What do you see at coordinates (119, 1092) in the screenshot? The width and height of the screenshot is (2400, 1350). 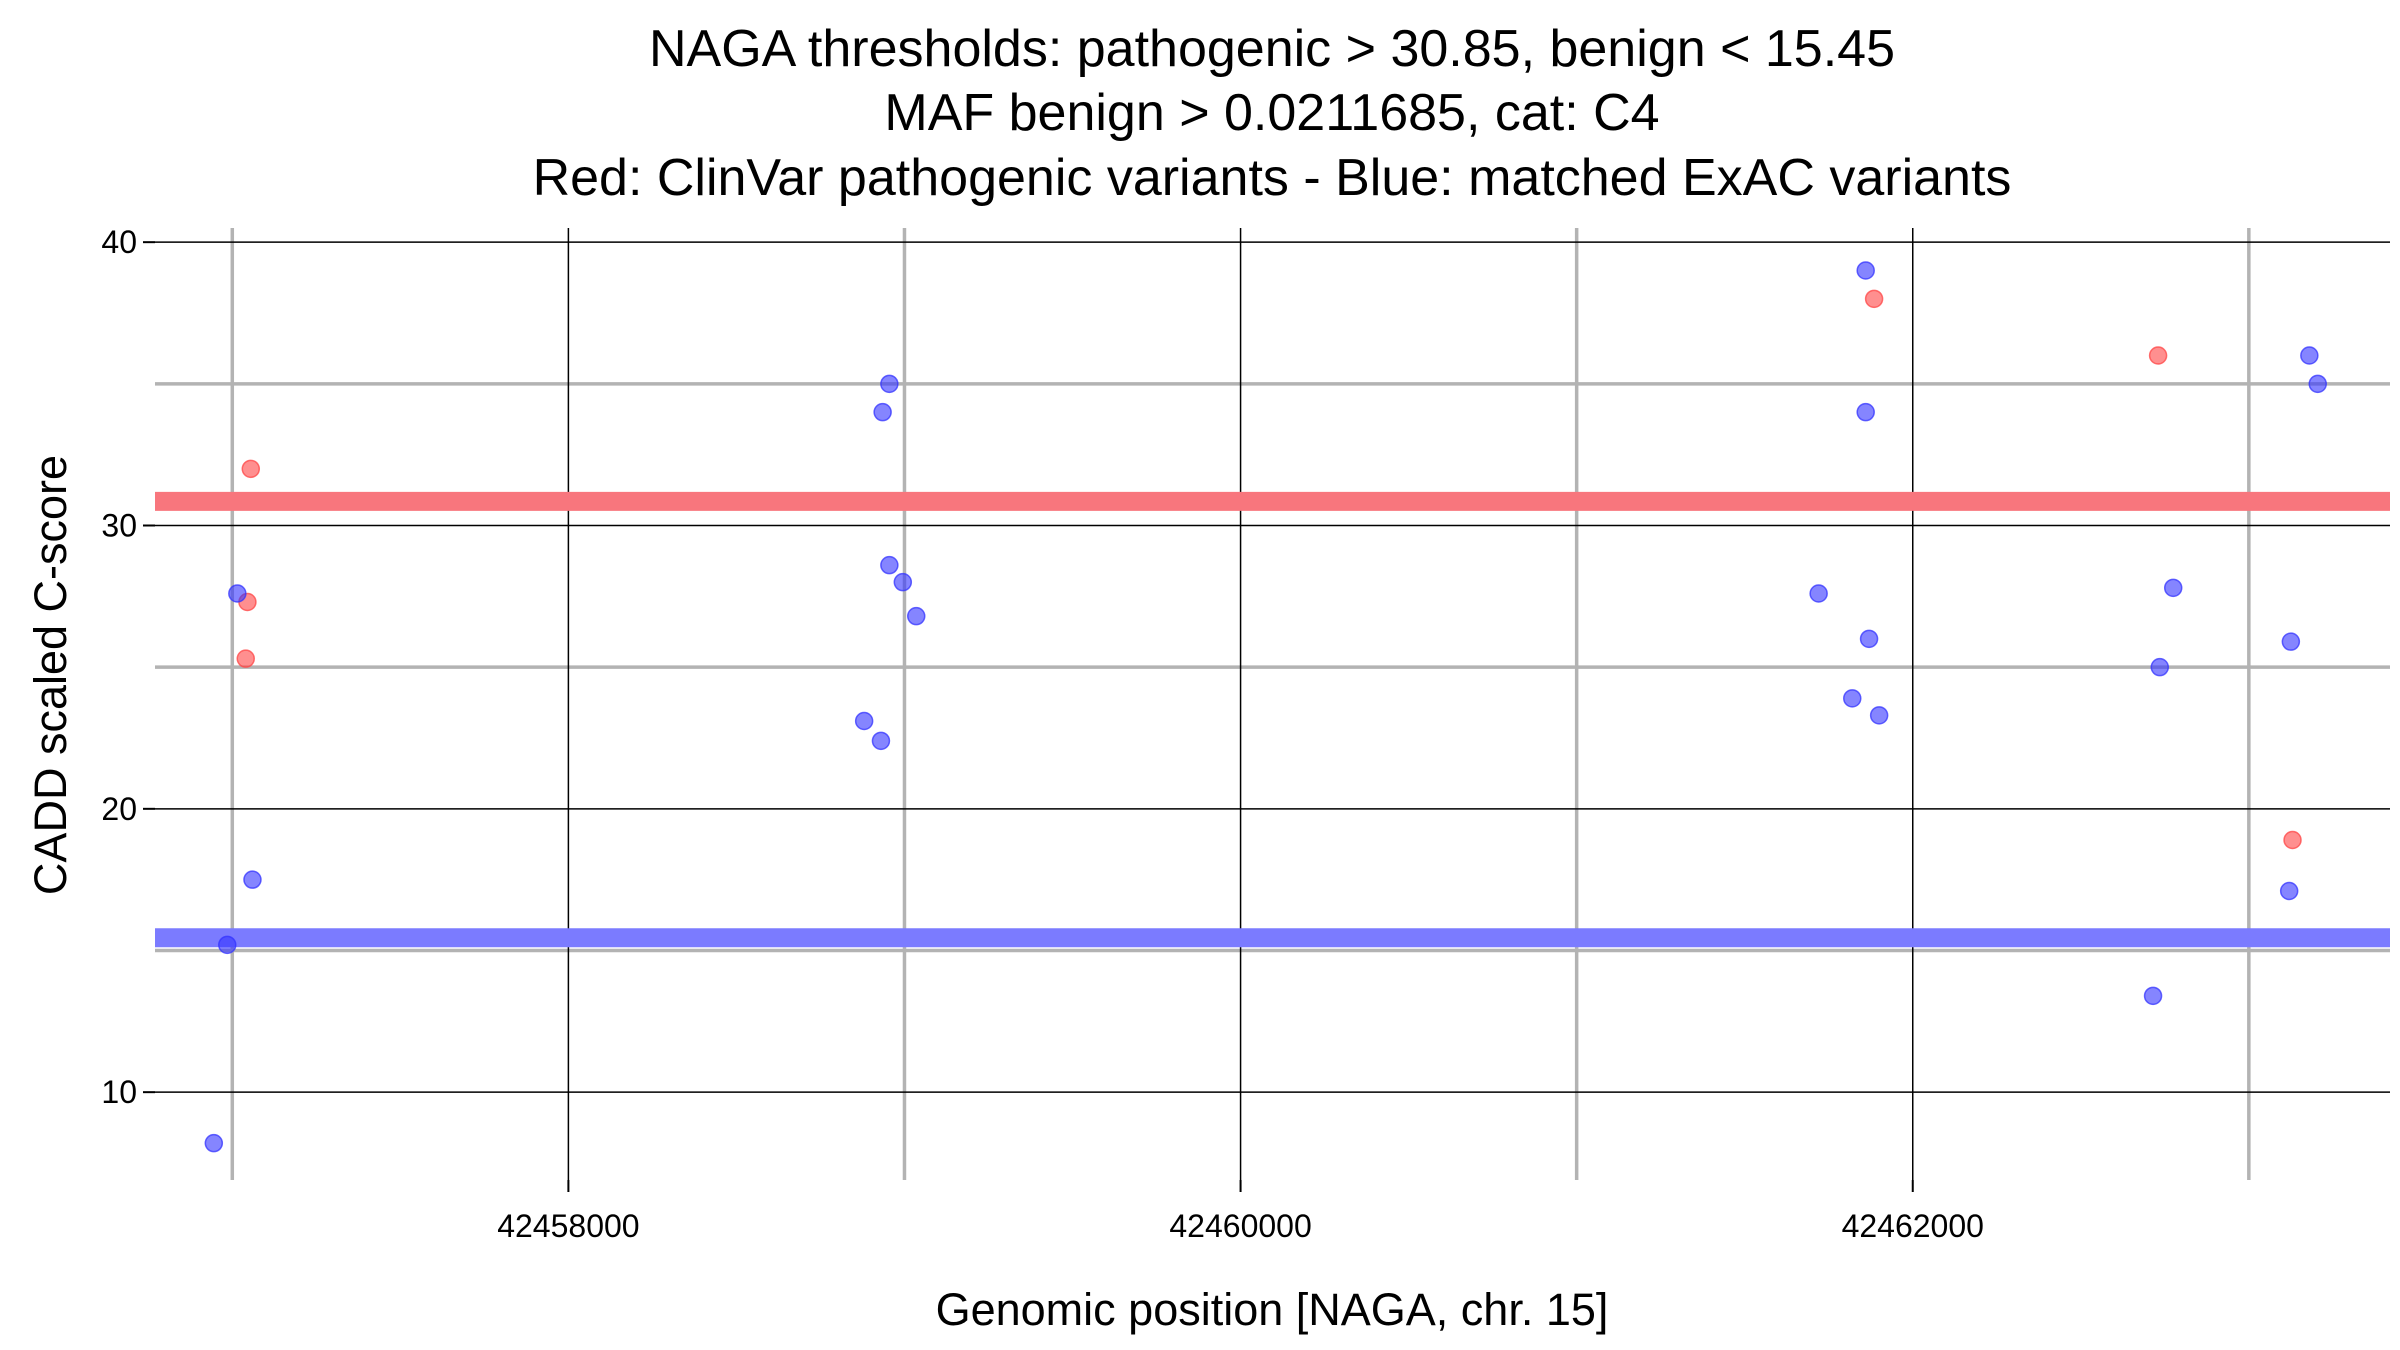 I see `y-tick-label: 10` at bounding box center [119, 1092].